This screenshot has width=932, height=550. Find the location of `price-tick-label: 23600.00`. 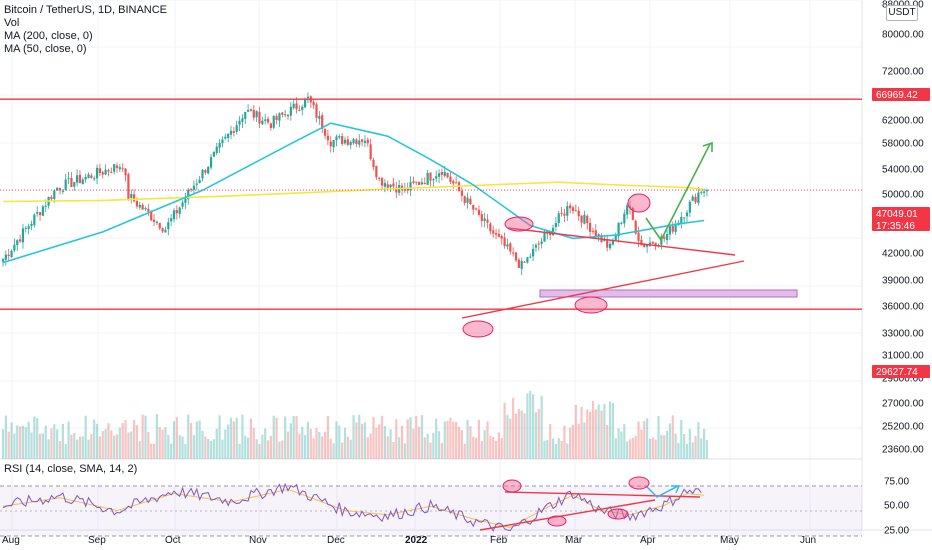

price-tick-label: 23600.00 is located at coordinates (903, 450).